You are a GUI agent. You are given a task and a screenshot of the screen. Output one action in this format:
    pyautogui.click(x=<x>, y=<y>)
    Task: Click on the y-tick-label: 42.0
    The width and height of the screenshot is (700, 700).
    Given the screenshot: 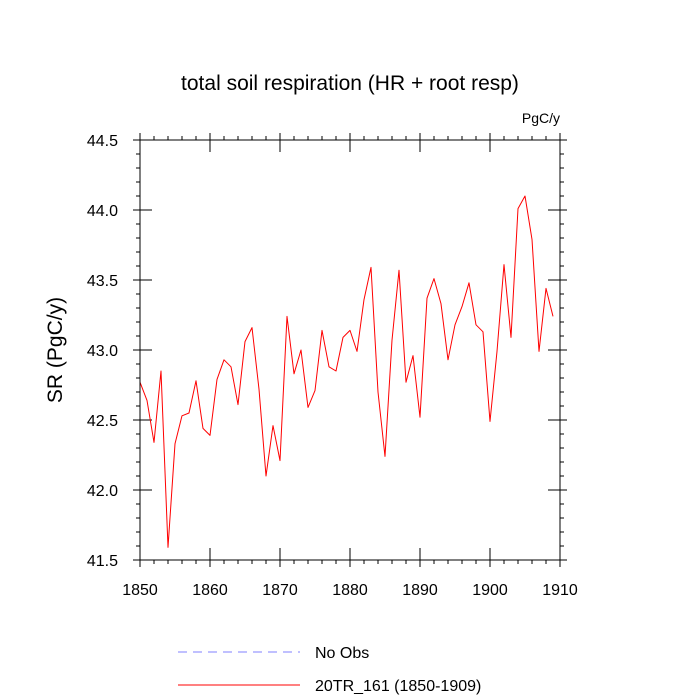 What is the action you would take?
    pyautogui.click(x=102, y=491)
    